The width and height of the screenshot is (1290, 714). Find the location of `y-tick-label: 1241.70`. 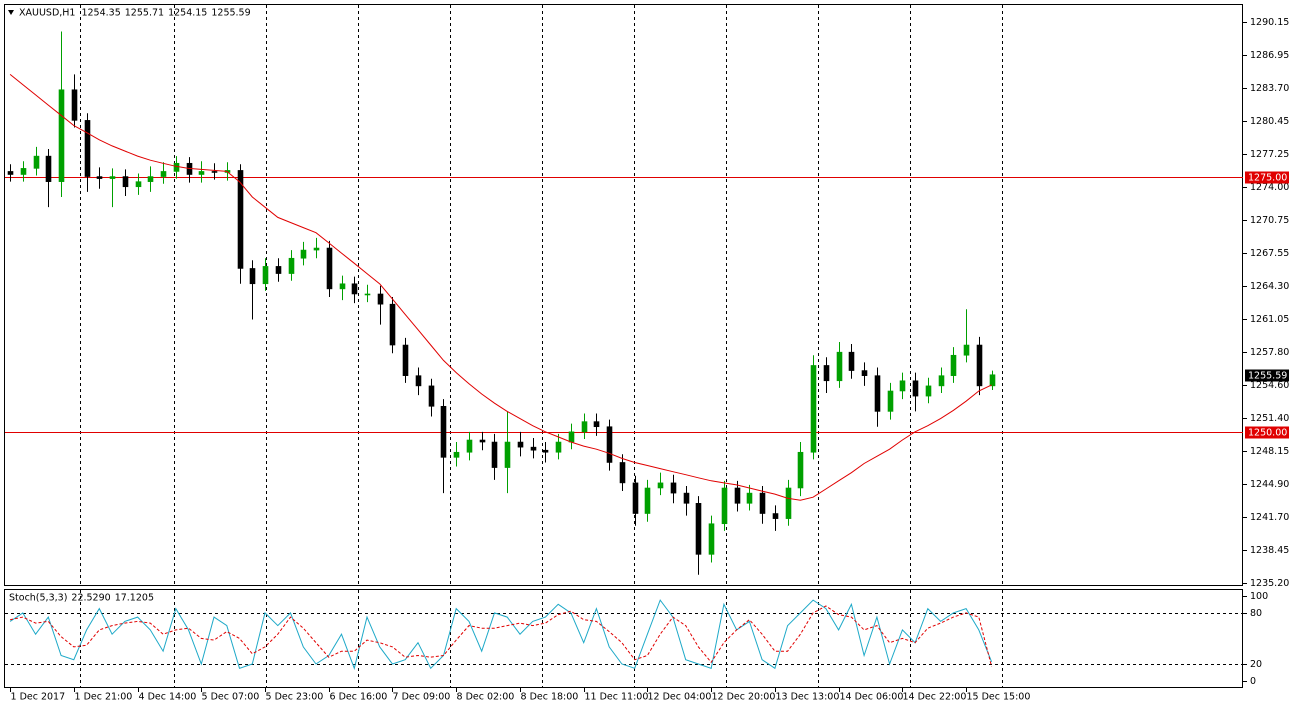

y-tick-label: 1241.70 is located at coordinates (1269, 517).